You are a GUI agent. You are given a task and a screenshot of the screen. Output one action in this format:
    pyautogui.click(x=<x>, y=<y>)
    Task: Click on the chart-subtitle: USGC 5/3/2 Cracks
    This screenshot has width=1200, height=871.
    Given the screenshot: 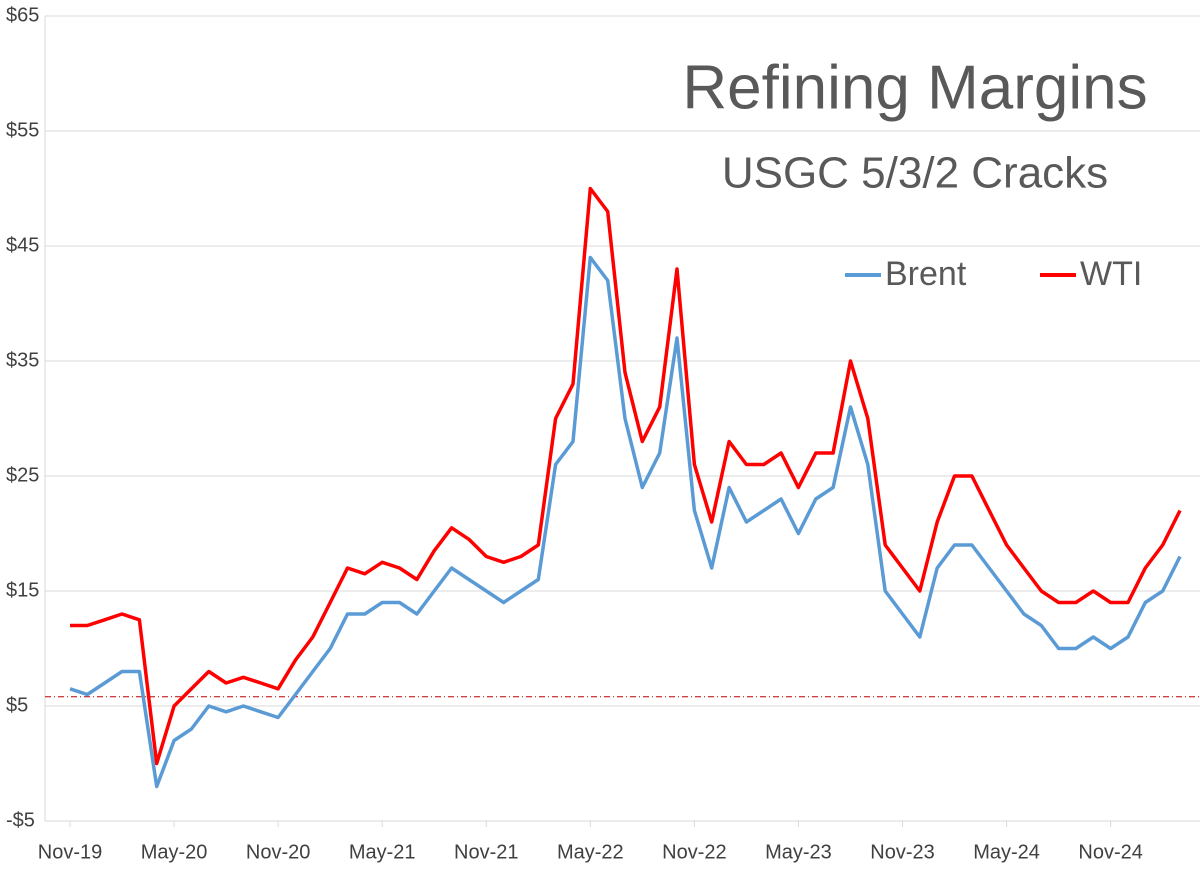 What is the action you would take?
    pyautogui.click(x=915, y=173)
    